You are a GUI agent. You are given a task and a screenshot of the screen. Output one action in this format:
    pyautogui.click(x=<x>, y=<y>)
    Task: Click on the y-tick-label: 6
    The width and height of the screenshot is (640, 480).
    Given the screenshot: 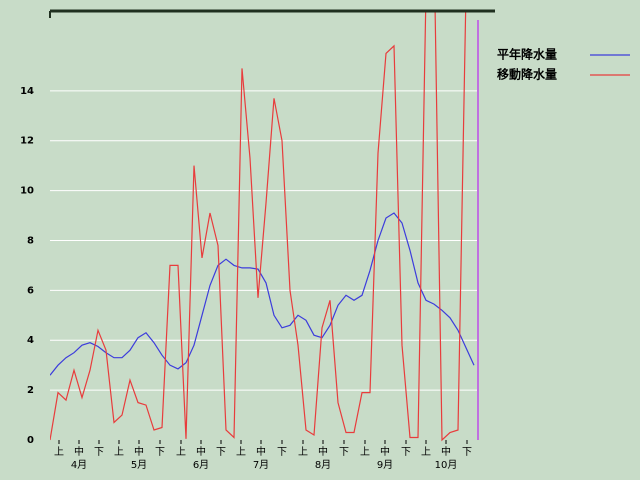 What is the action you would take?
    pyautogui.click(x=30, y=290)
    